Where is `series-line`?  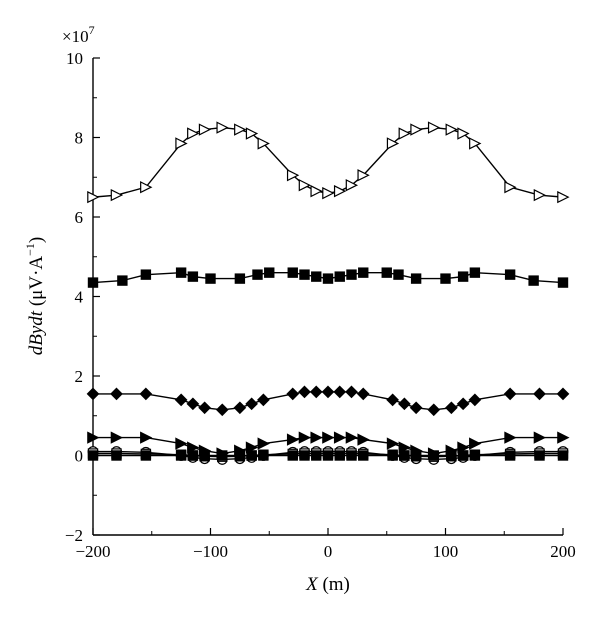 series-line is located at coordinates (328, 162).